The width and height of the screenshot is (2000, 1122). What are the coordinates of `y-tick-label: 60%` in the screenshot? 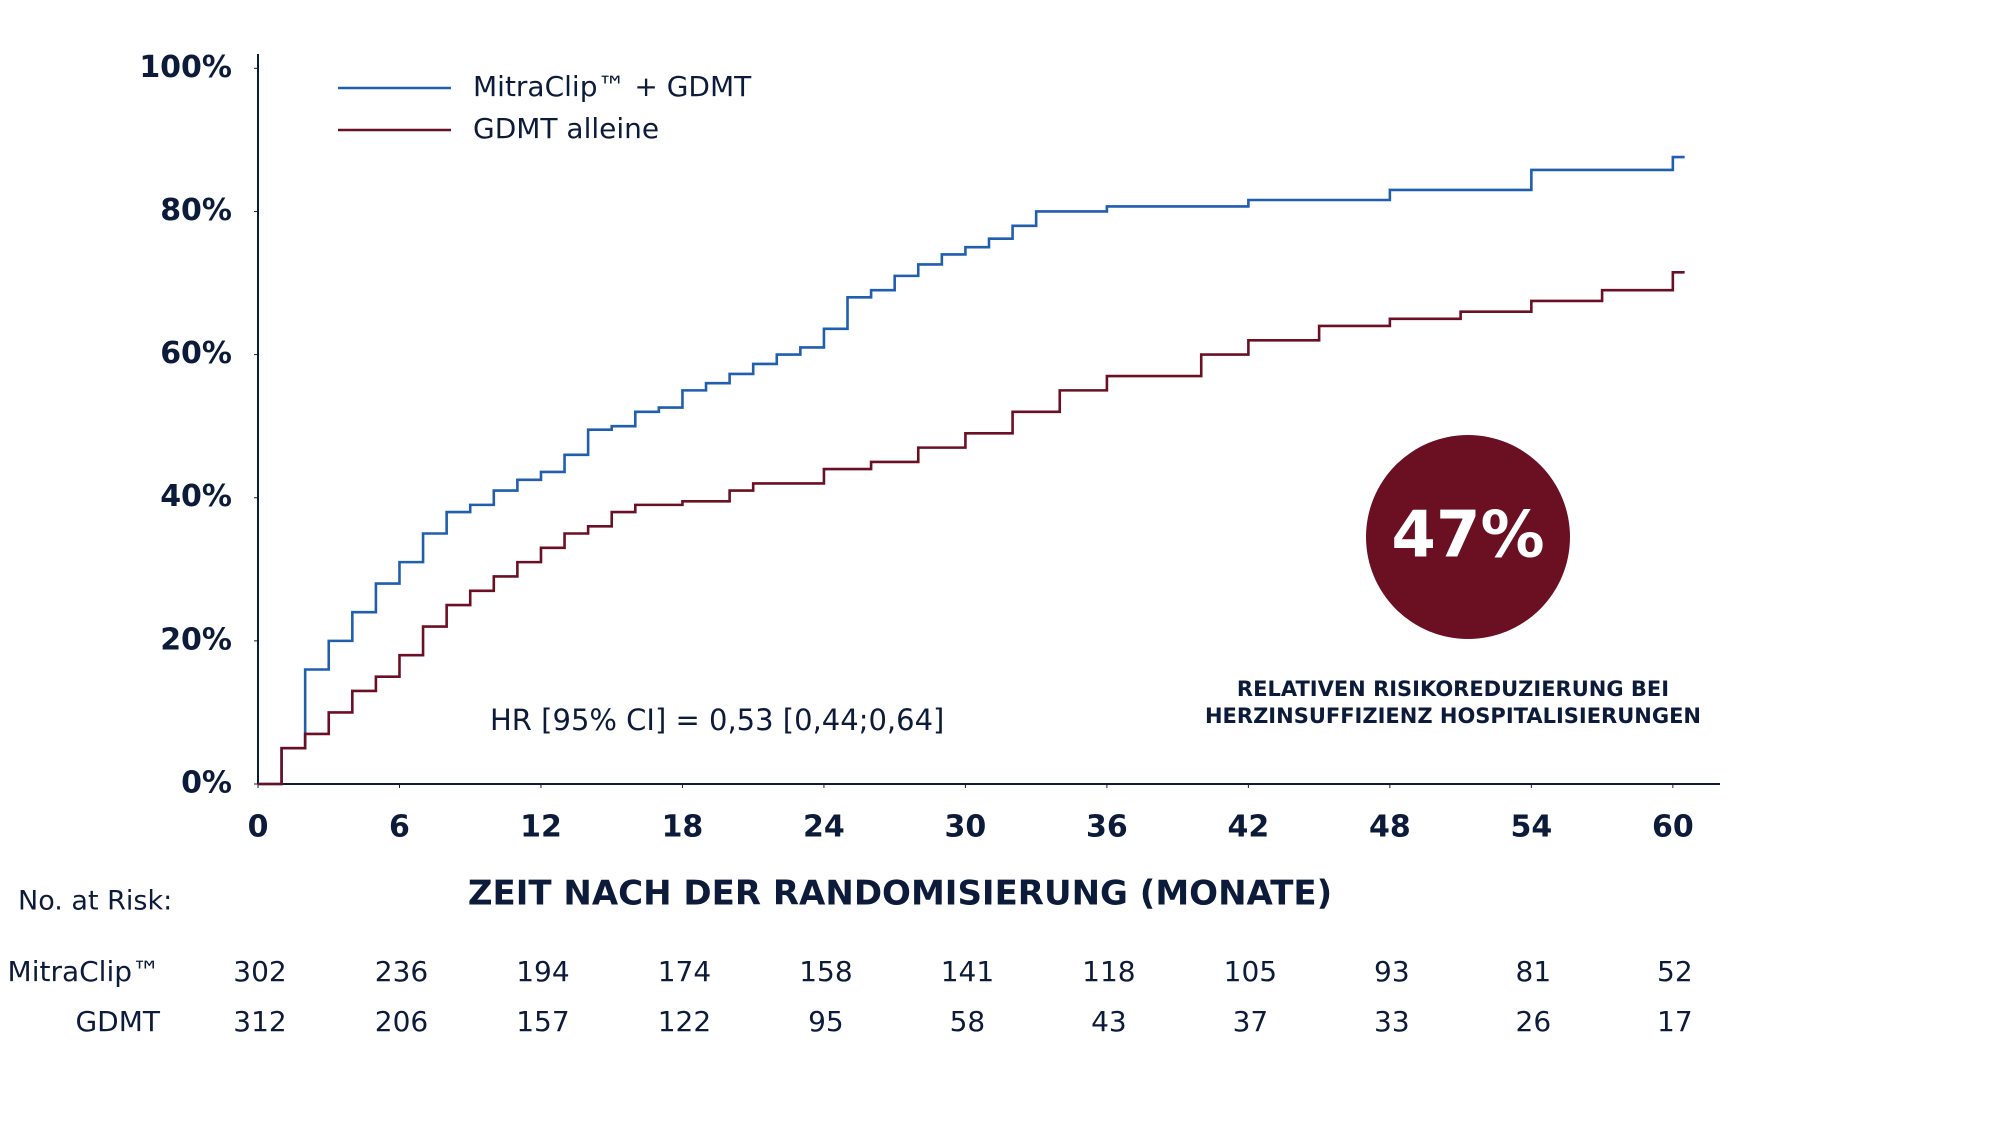 It's located at (196, 353).